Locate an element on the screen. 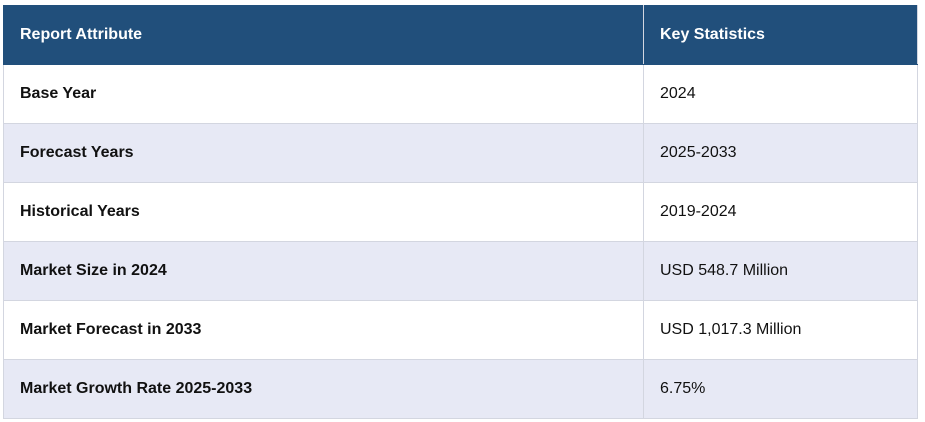 The image size is (925, 422). value-cell: USD 548.7 Million is located at coordinates (780, 271).